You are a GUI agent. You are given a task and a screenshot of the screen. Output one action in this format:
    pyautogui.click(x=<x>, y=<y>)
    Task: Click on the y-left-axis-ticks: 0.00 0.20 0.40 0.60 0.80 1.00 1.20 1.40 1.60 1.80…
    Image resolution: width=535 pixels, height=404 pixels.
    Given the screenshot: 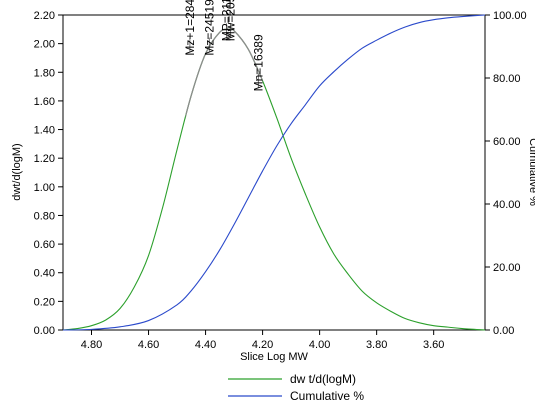 What is the action you would take?
    pyautogui.click(x=48, y=173)
    